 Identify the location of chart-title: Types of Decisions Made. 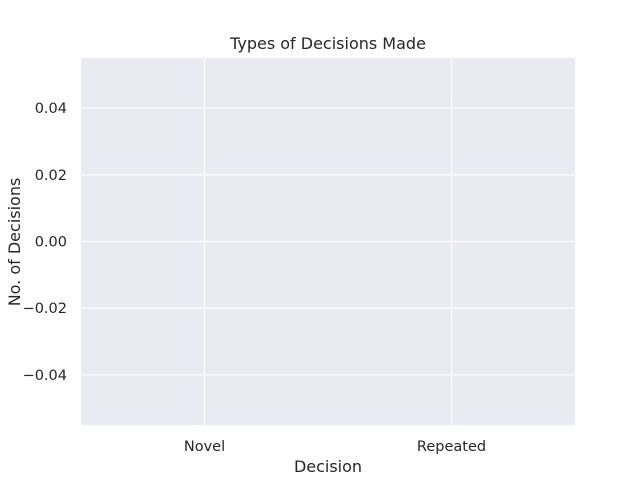
(327, 43).